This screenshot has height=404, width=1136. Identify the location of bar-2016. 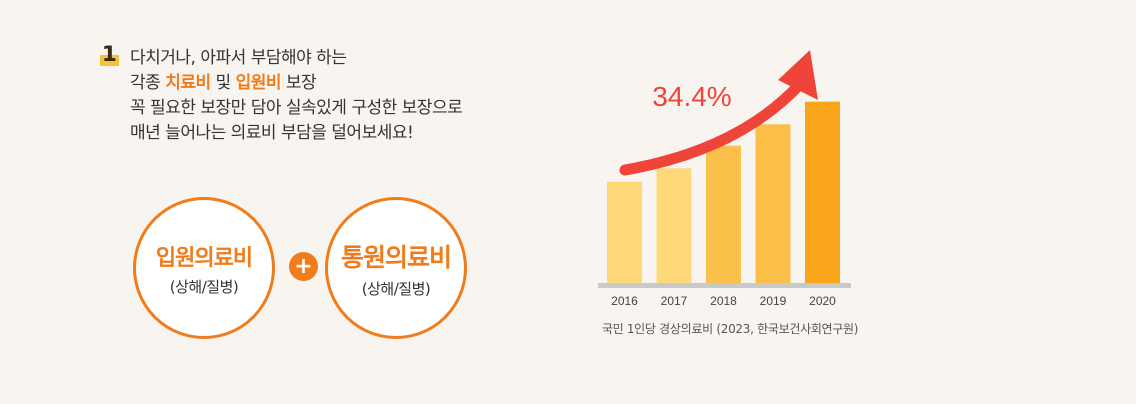
(624, 232).